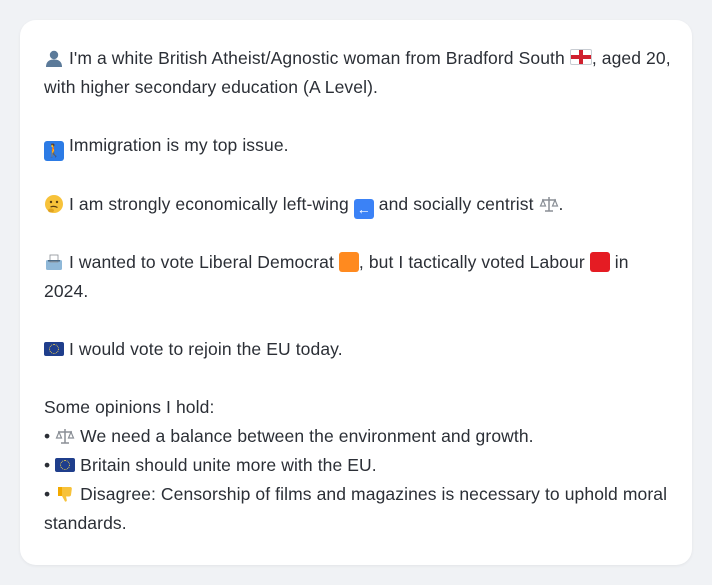  What do you see at coordinates (208, 204) in the screenshot?
I see `ideology-text-1: I am strongly economically left-wing` at bounding box center [208, 204].